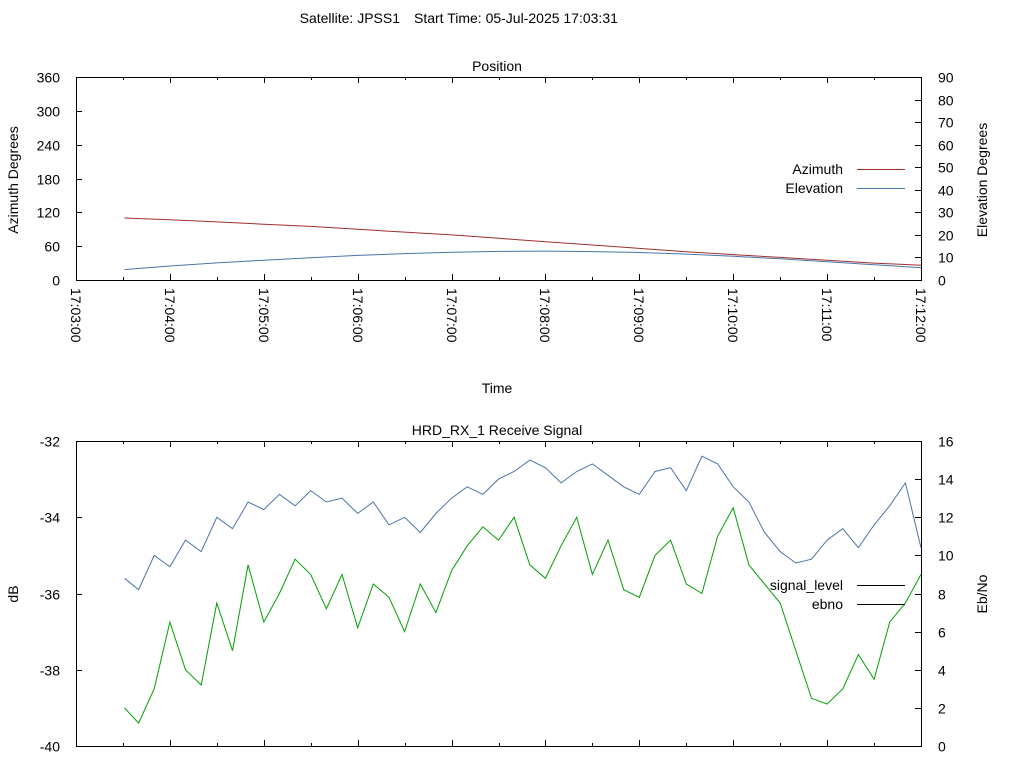  Describe the element at coordinates (946, 168) in the screenshot. I see `y2-tick-label: 50` at that location.